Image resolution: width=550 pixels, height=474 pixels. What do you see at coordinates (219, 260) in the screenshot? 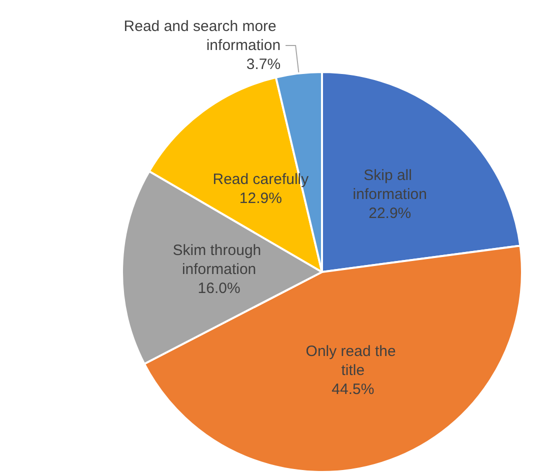
I see `slice-label: Skim through information` at bounding box center [219, 260].